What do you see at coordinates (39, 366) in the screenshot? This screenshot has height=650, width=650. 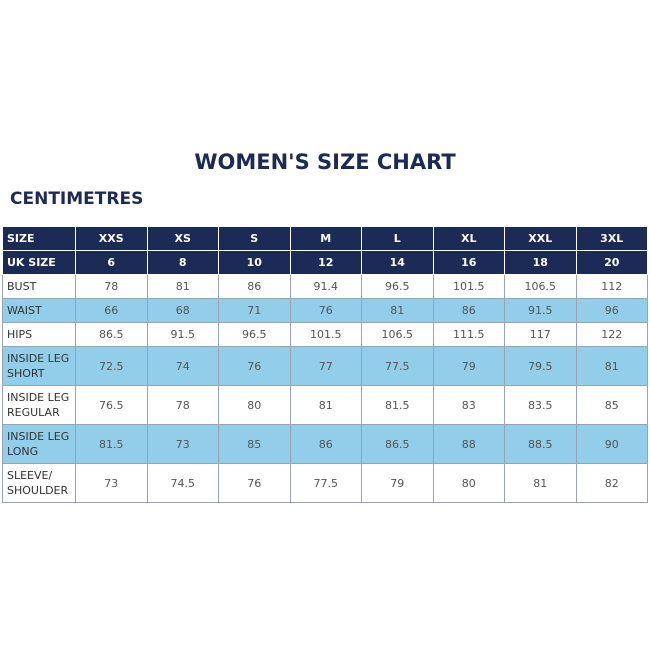 I see `row-label: INSIDE LEG SHORT` at bounding box center [39, 366].